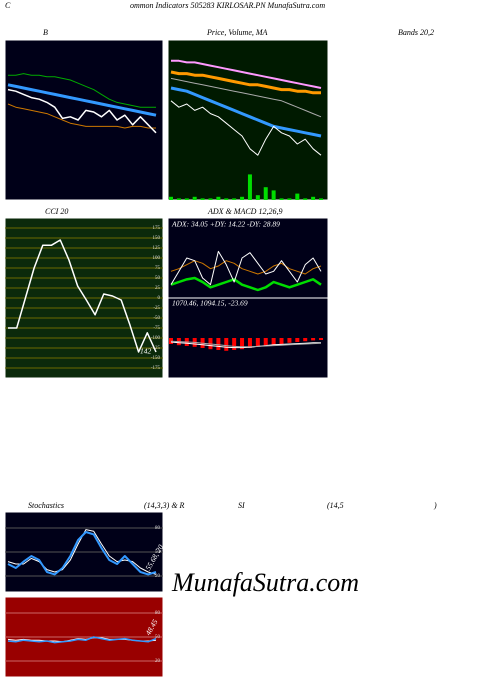  What do you see at coordinates (146, 351) in the screenshot?
I see `annotation: 142` at bounding box center [146, 351].